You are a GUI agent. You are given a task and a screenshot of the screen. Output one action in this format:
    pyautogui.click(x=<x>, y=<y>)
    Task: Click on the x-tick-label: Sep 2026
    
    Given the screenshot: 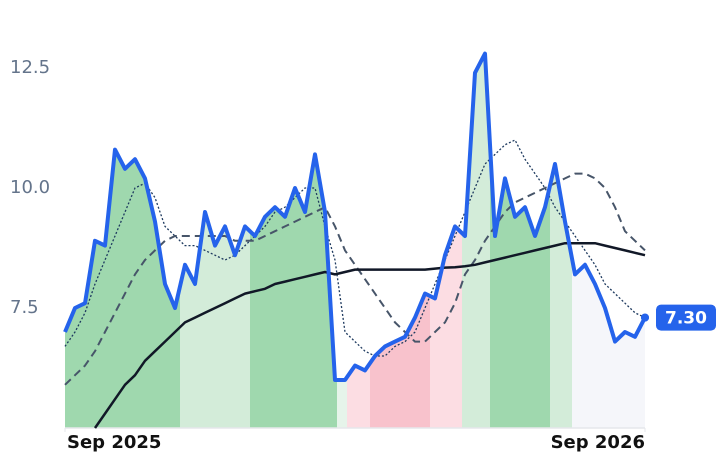 What is the action you would take?
    pyautogui.click(x=598, y=442)
    